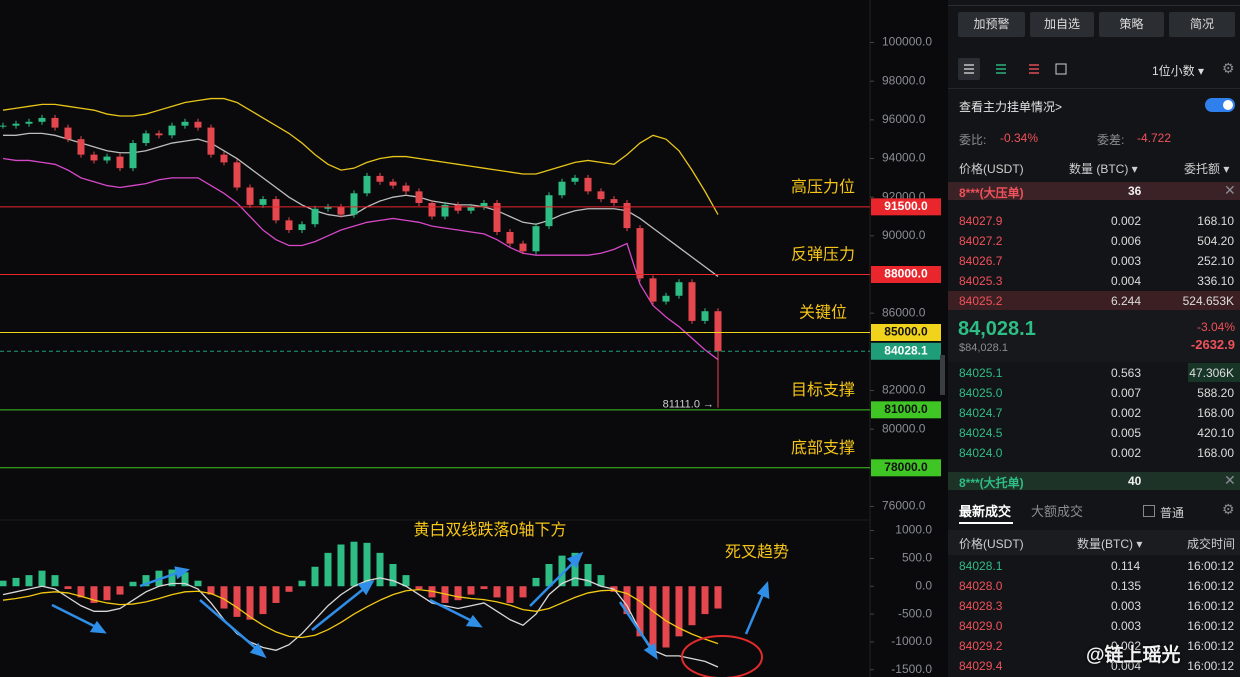 This screenshot has height=677, width=1240. I want to click on decimals-select: 1位小数 ▾, so click(1178, 71).